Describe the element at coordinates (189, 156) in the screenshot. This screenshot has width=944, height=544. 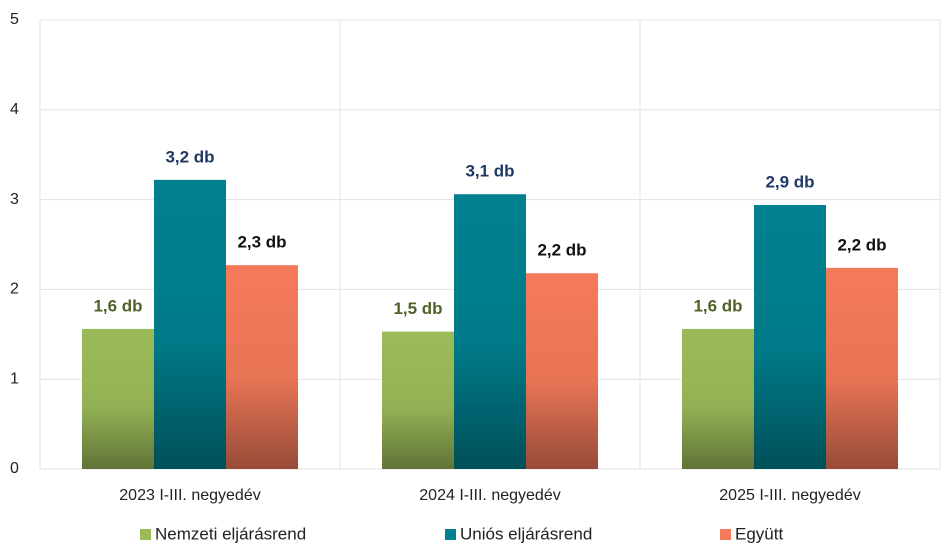
I see `value-label: 3,2 db` at that location.